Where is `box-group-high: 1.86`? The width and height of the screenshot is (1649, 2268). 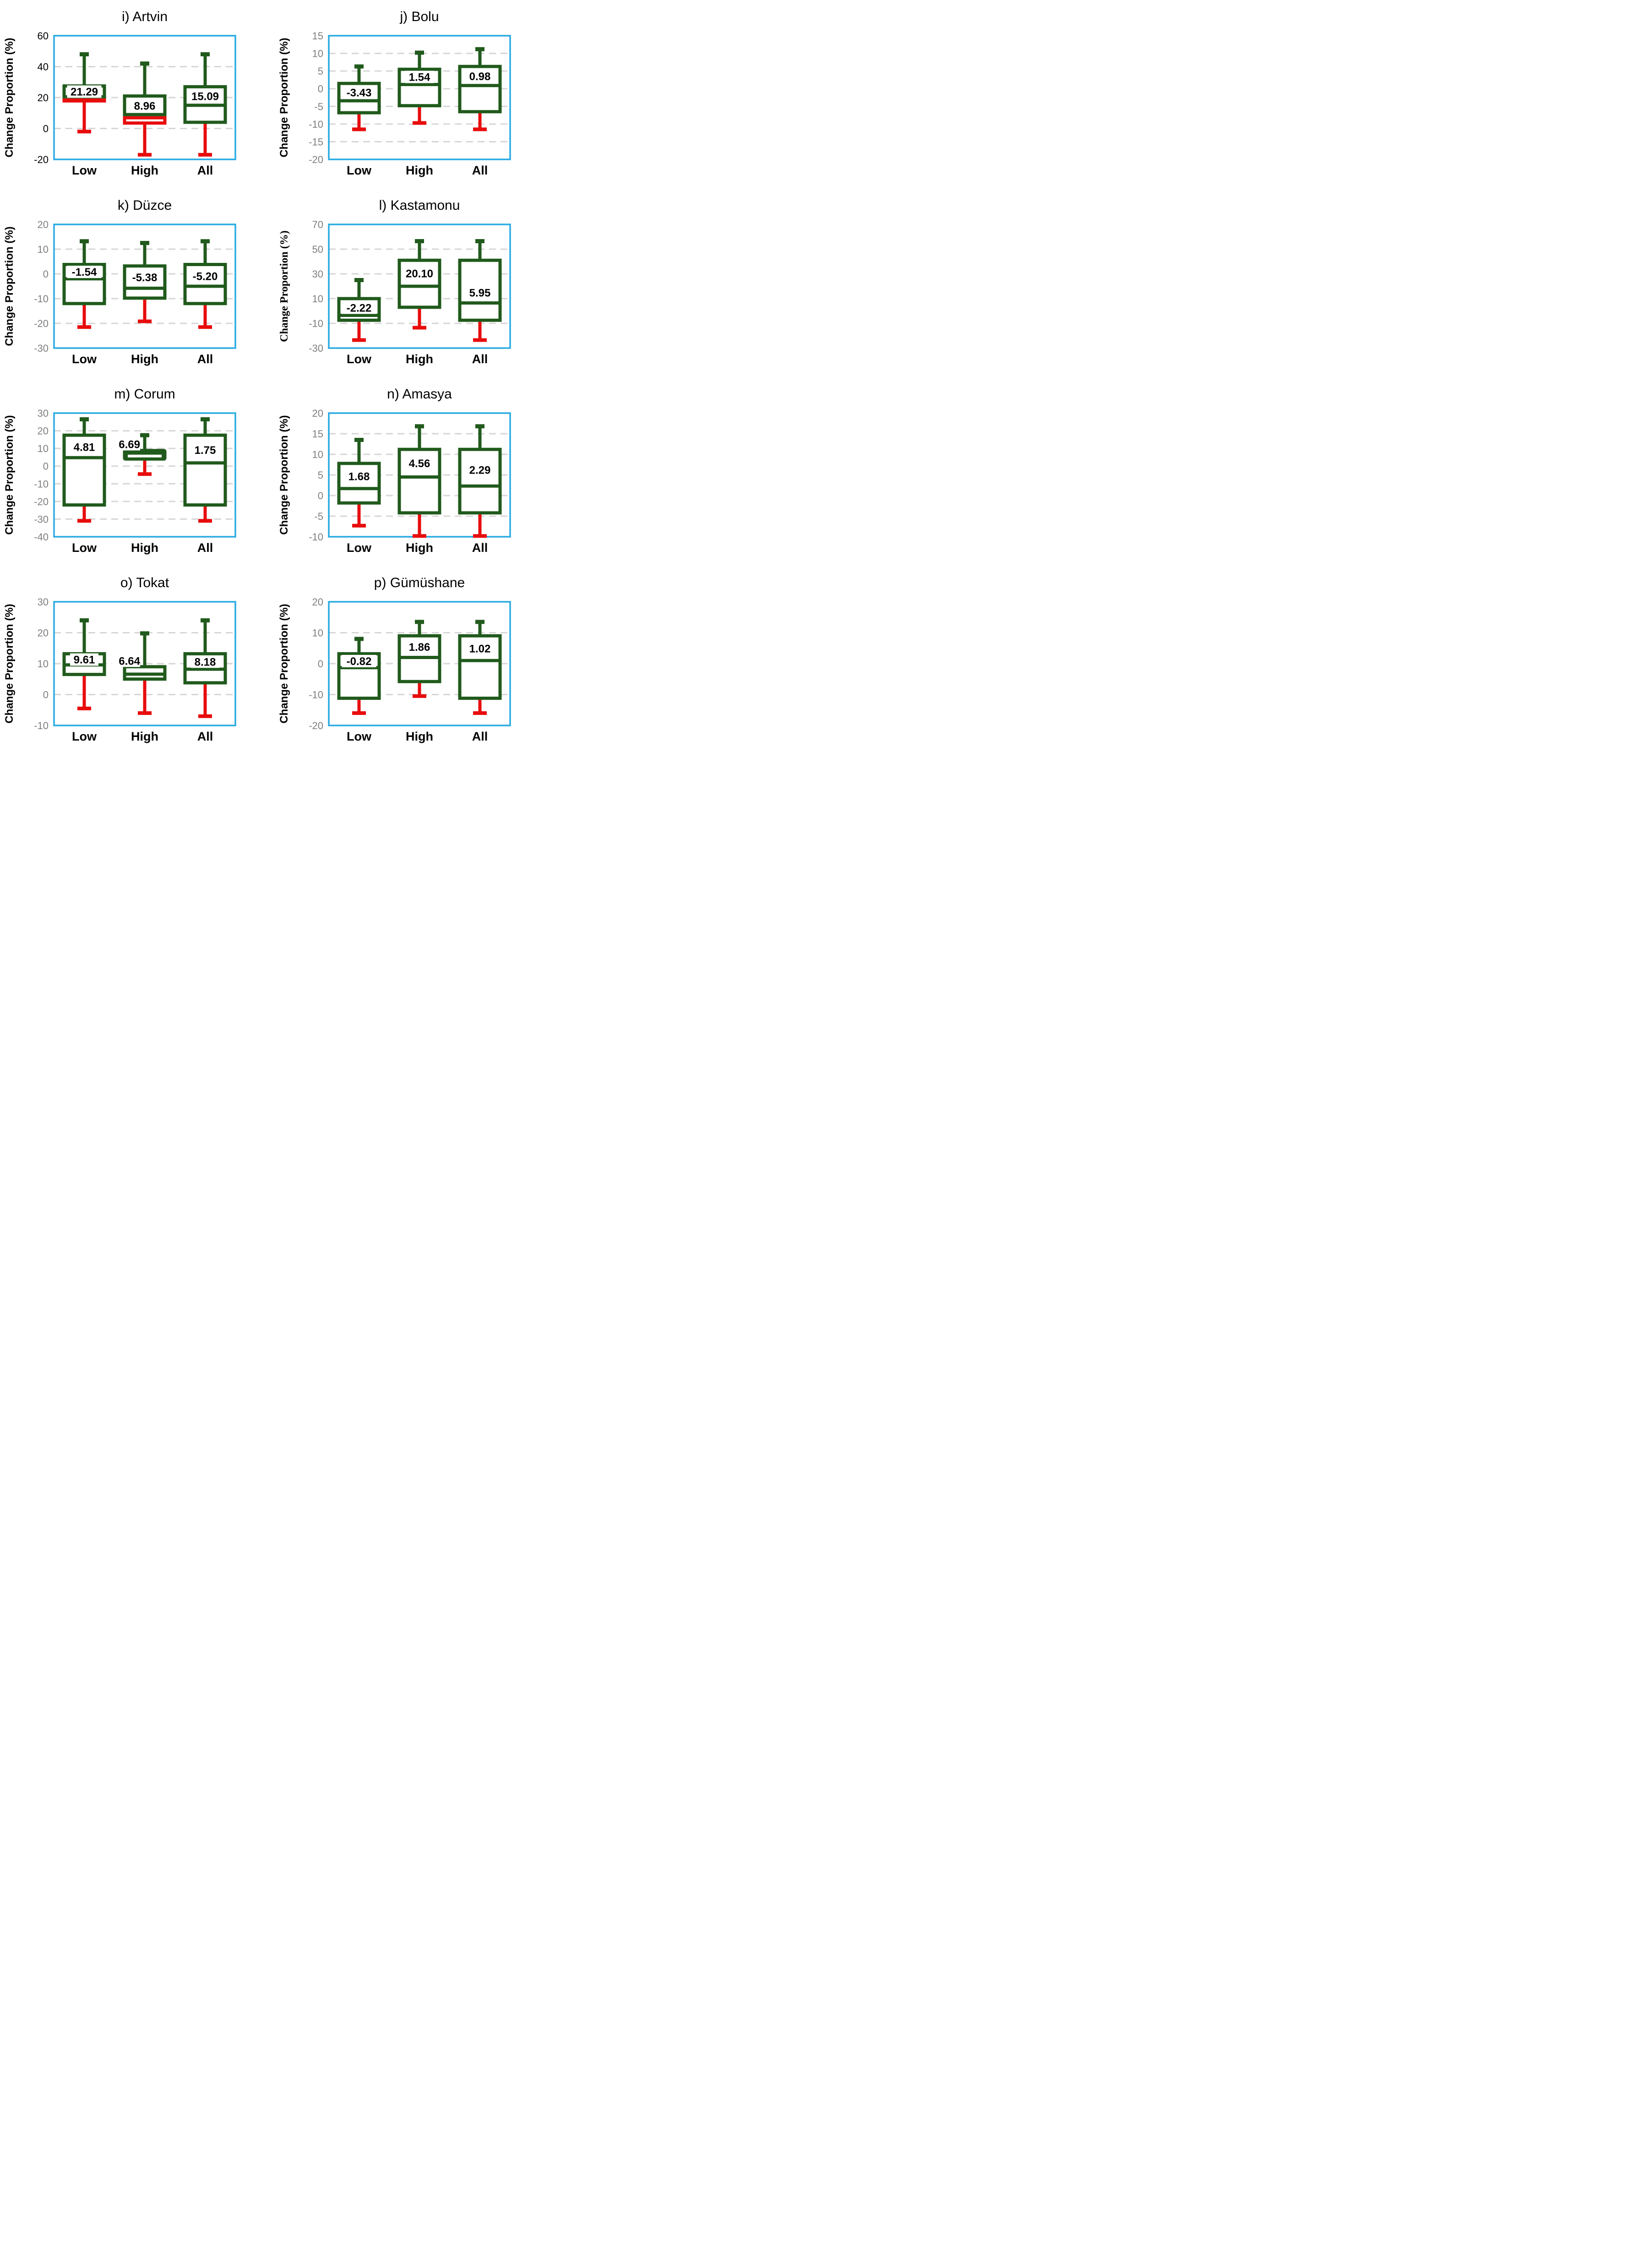
box-group-high: 1.86 is located at coordinates (419, 659).